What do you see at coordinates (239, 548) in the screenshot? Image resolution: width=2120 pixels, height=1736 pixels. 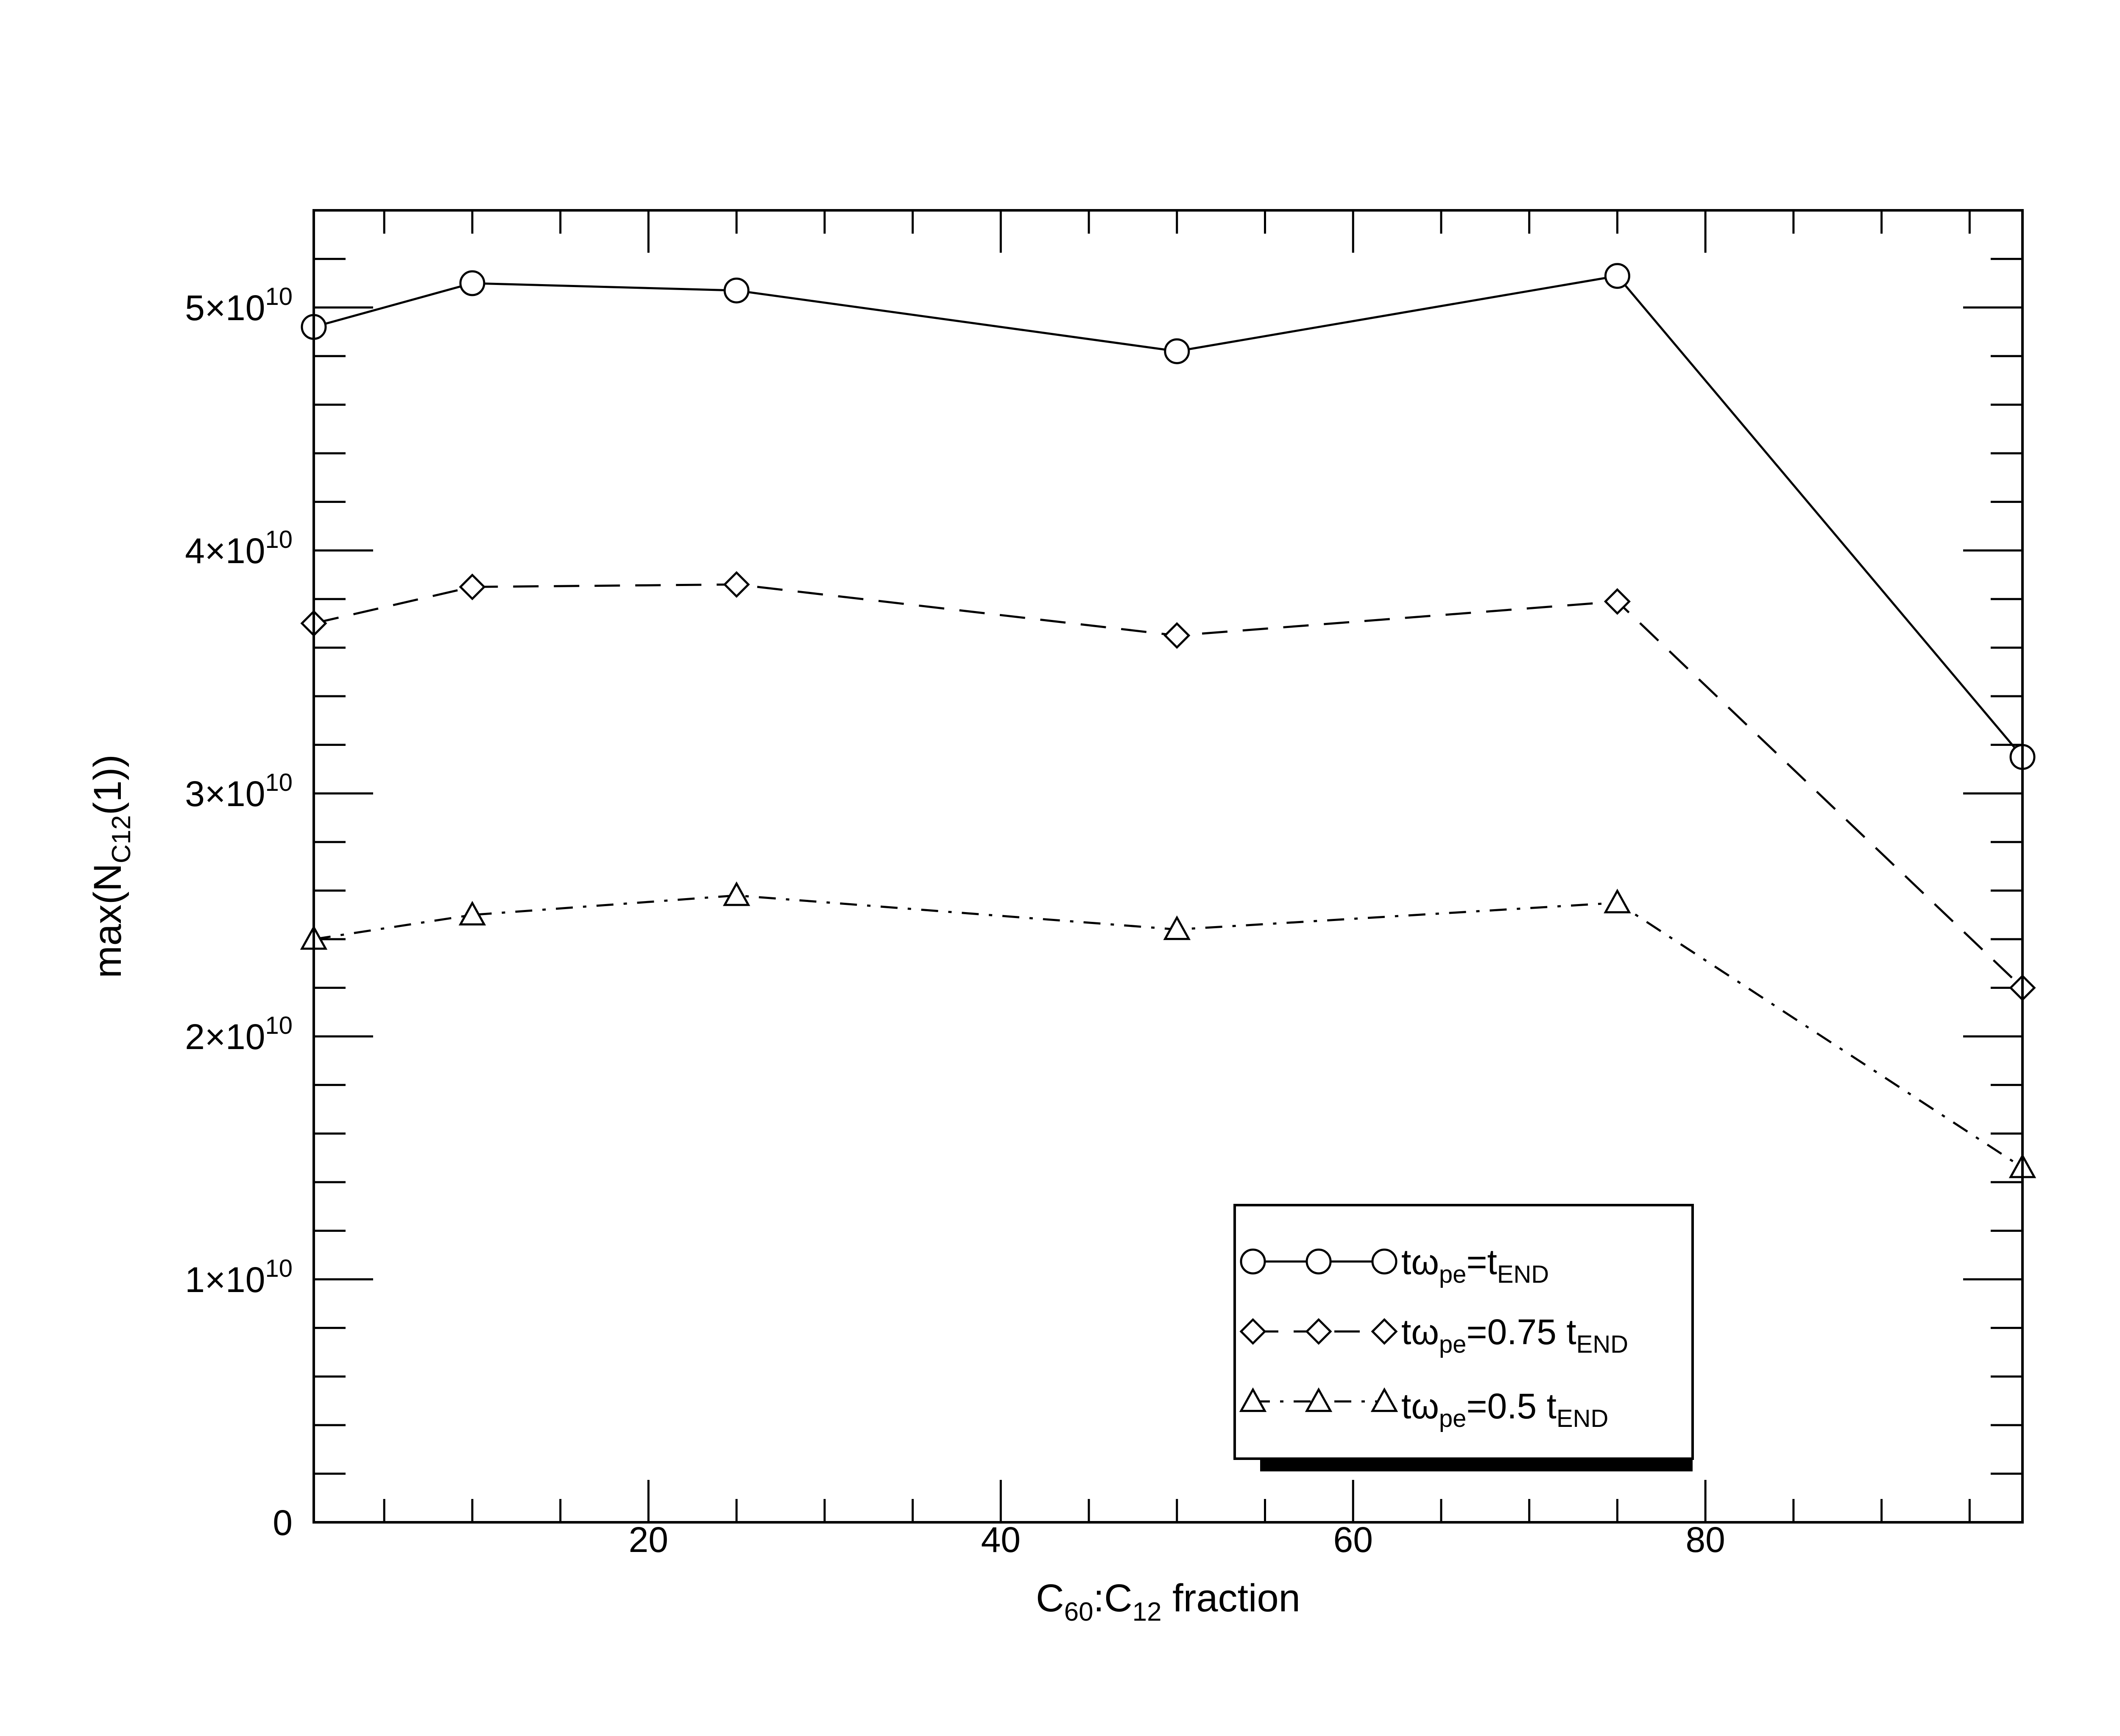 I see `y-tick-label: 4×10¹⁰` at bounding box center [239, 548].